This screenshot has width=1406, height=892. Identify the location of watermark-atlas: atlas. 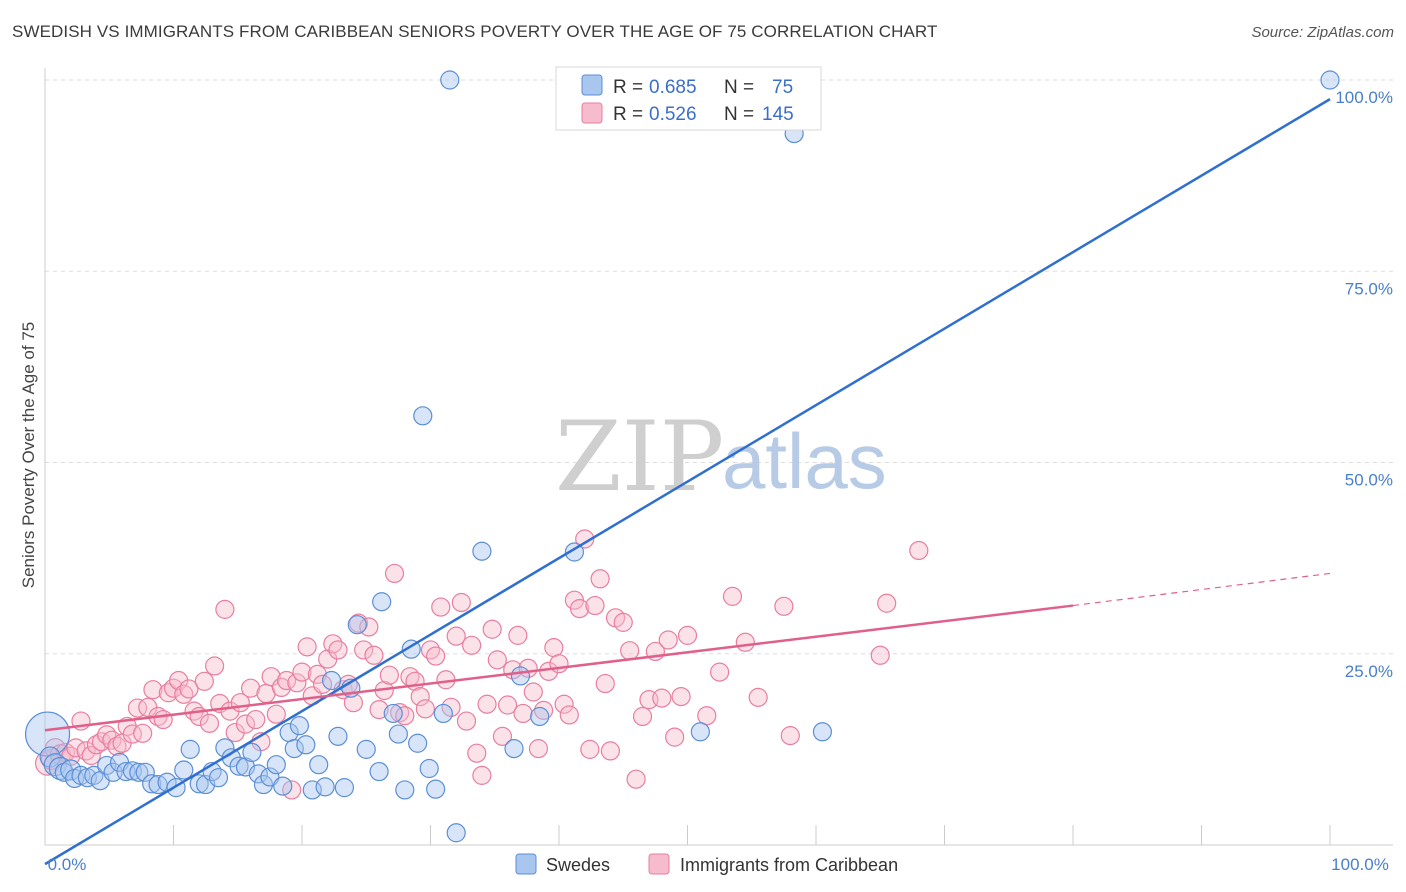
(804, 461).